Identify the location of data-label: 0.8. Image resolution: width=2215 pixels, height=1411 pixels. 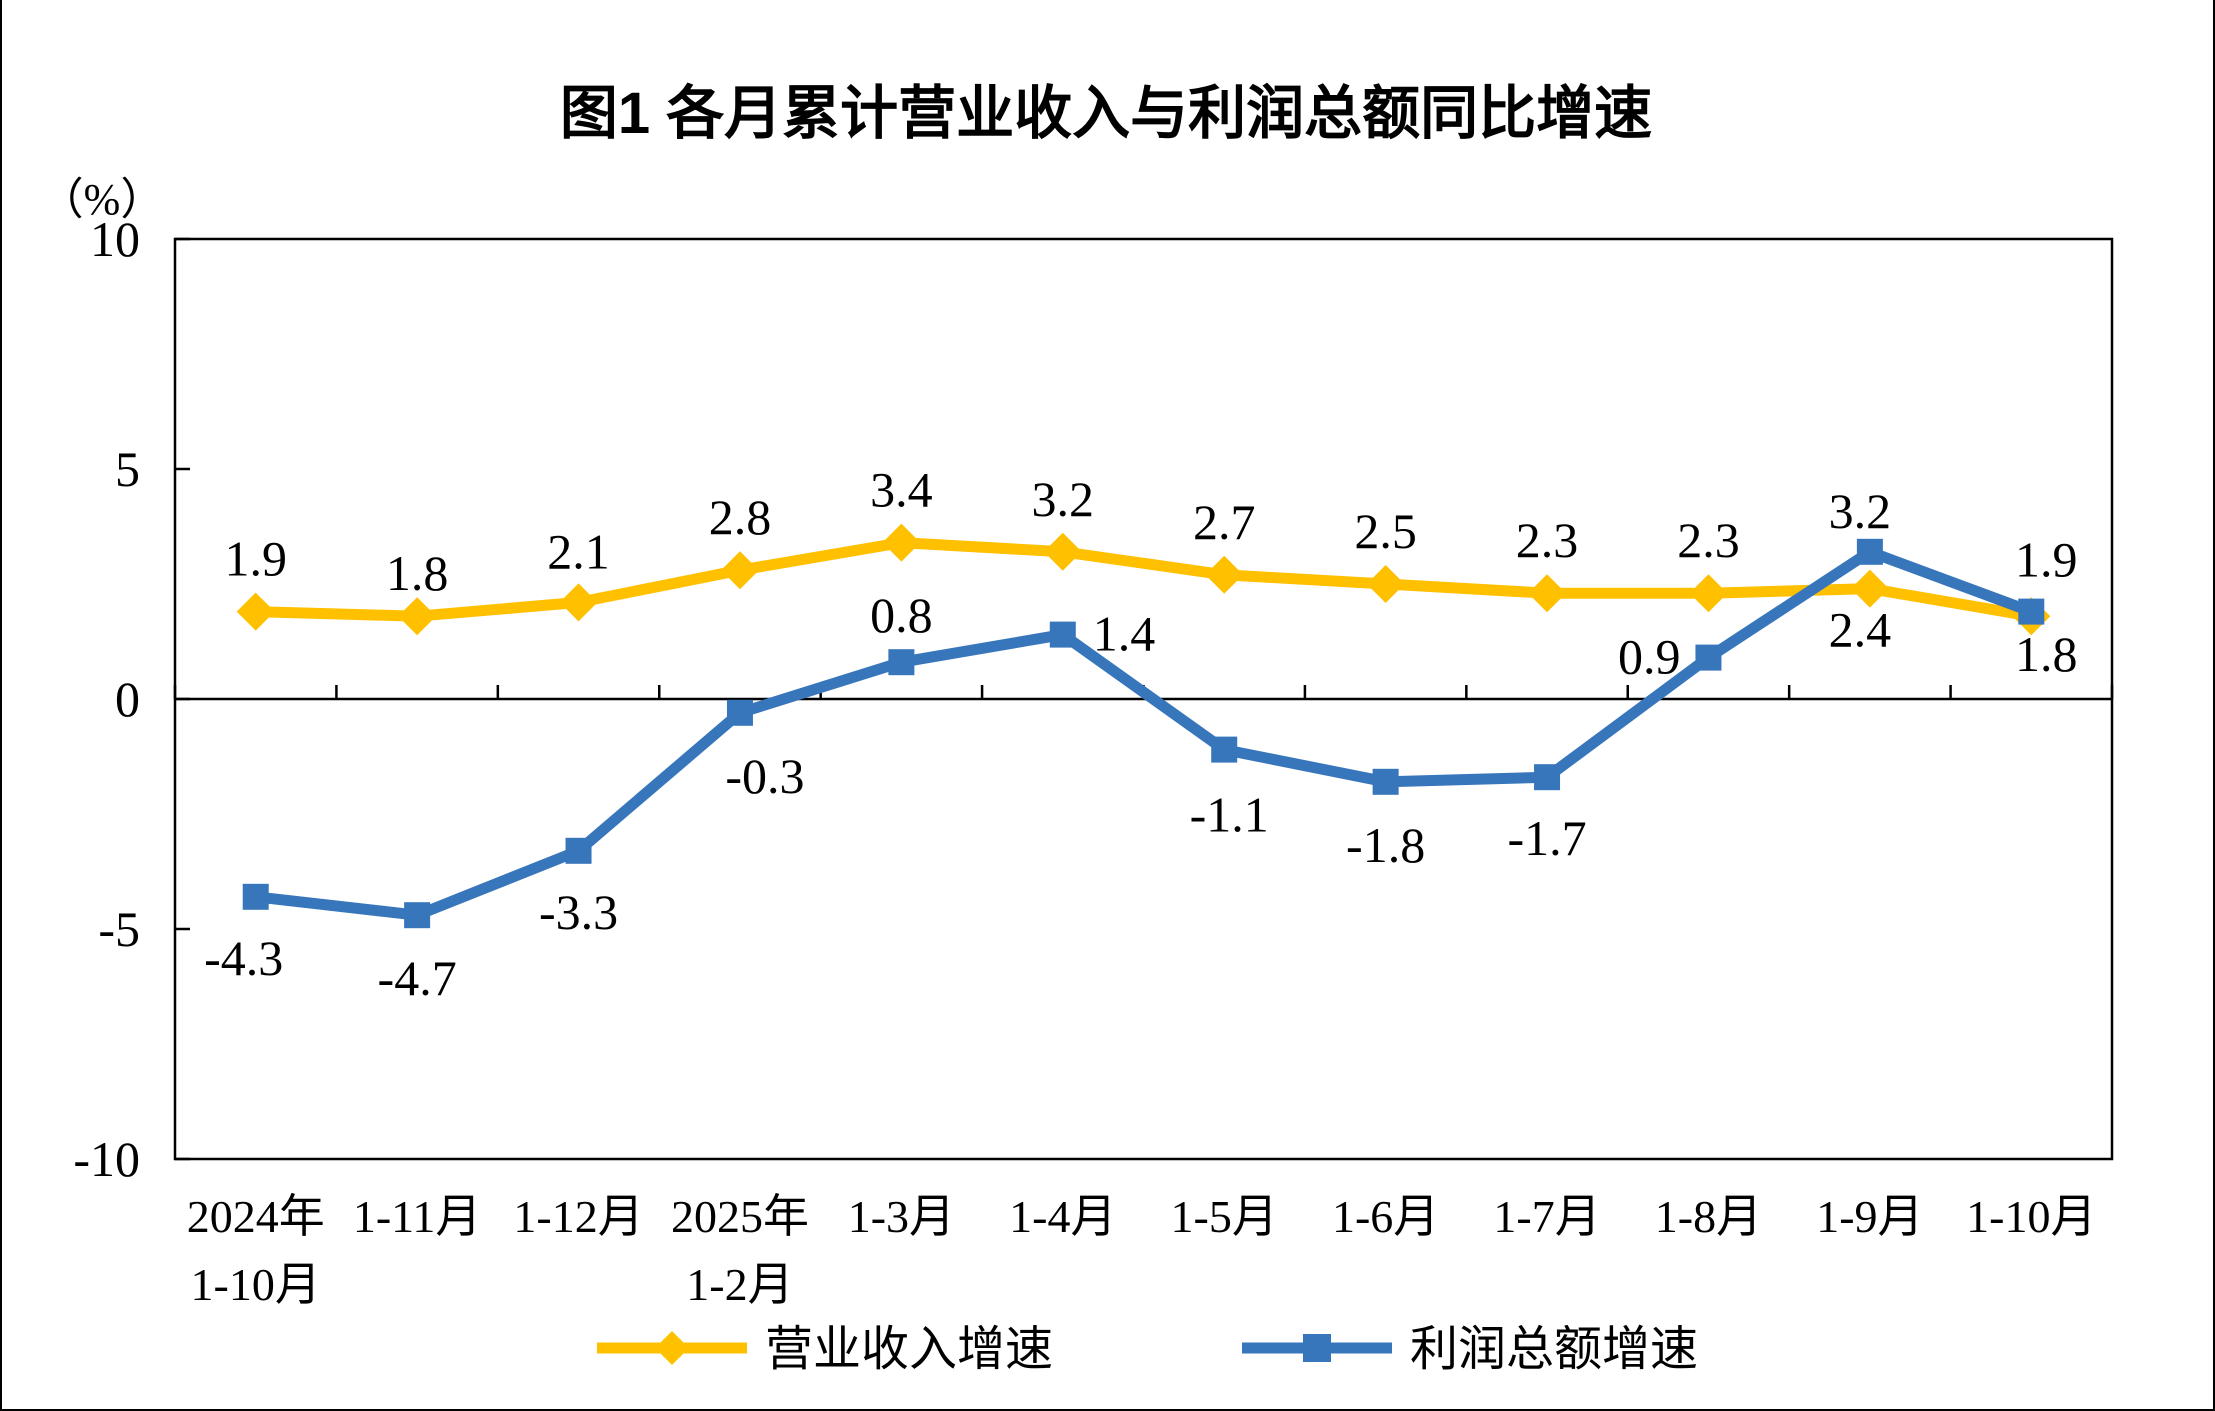
(901, 615).